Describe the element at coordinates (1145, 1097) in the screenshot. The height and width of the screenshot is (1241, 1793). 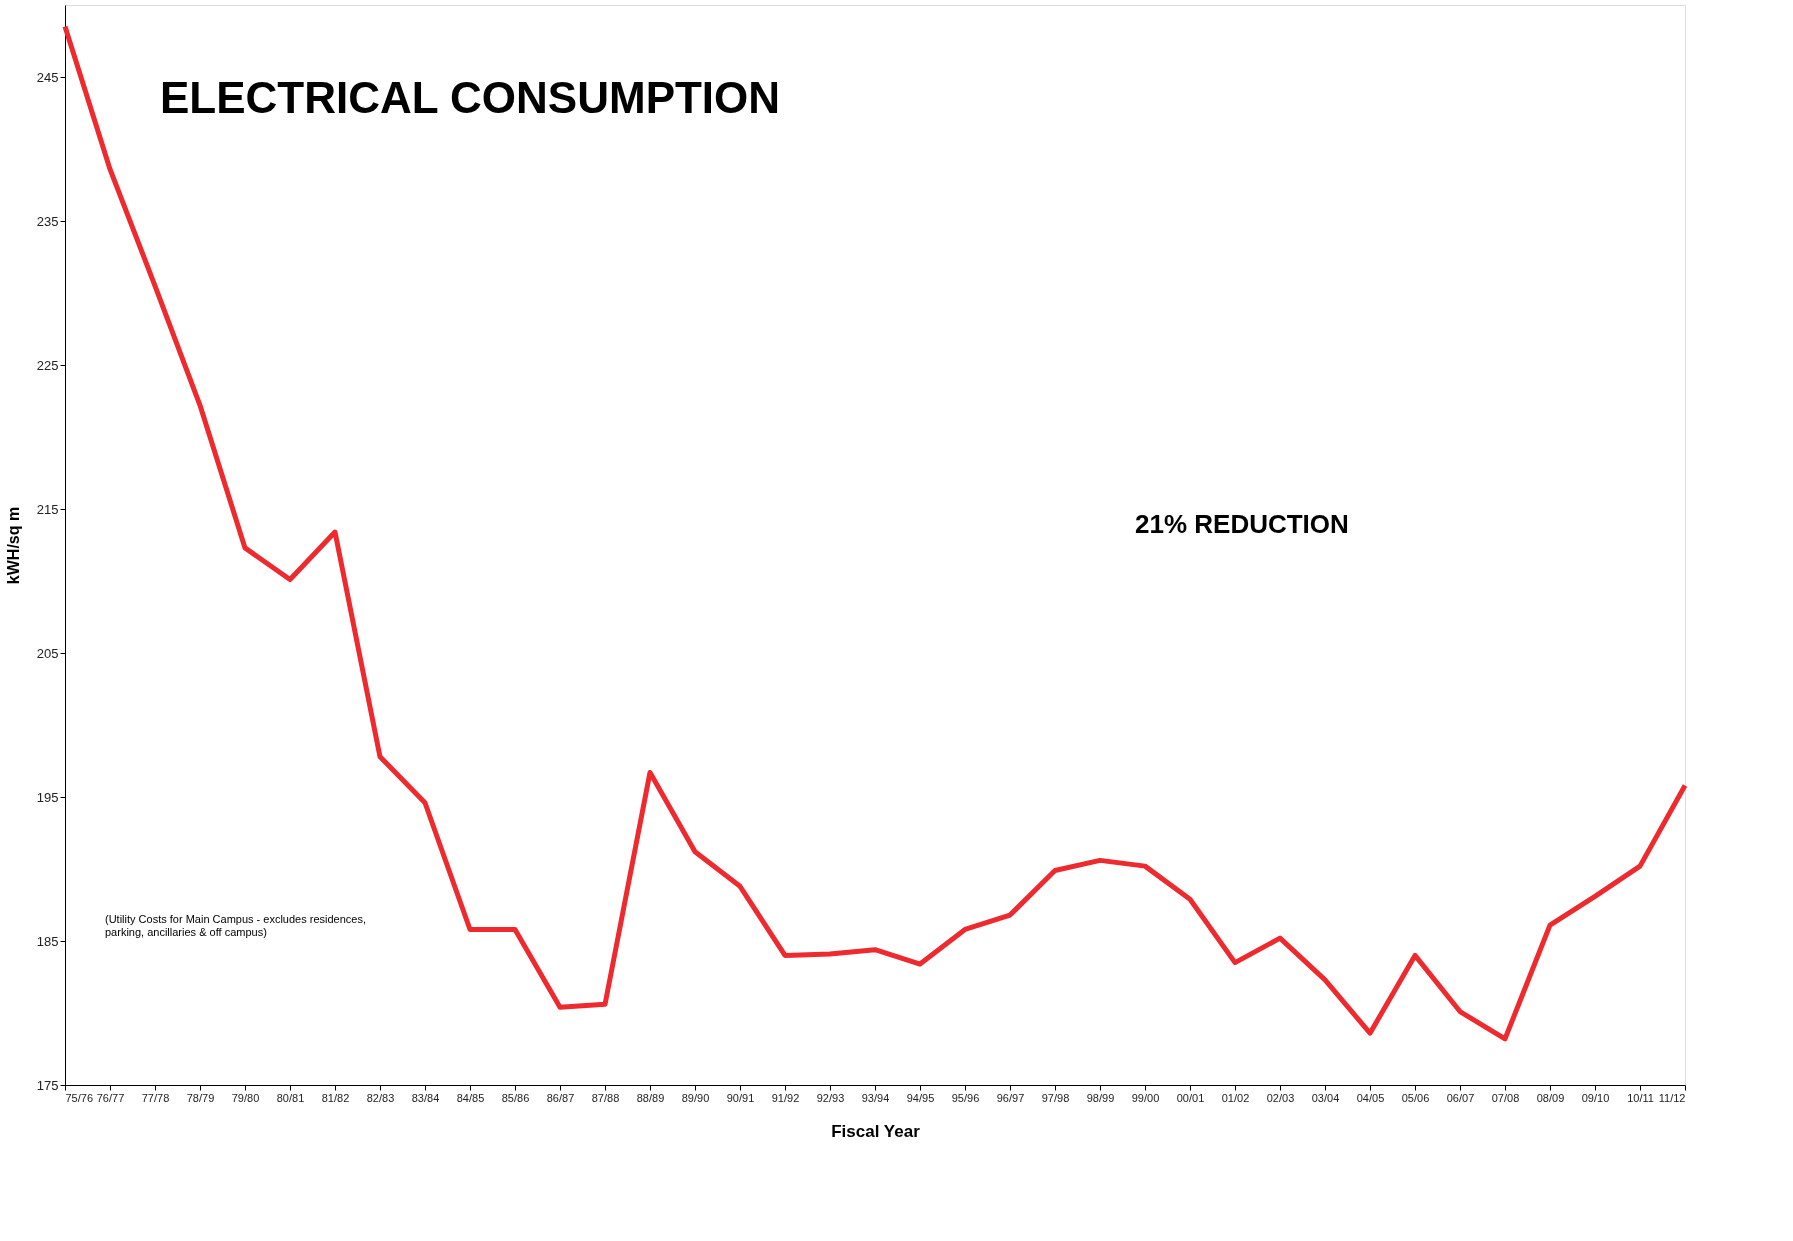
I see `x-tick-label: 99/00` at that location.